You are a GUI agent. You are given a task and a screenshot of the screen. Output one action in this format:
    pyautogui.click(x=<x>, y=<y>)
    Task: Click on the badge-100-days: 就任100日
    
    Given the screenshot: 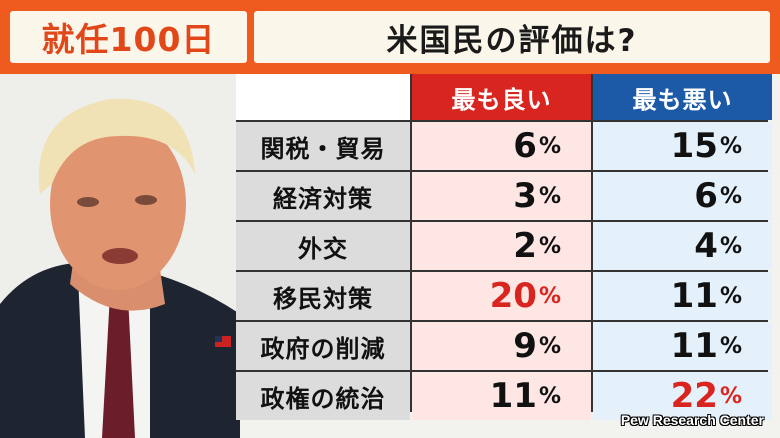 What is the action you would take?
    pyautogui.click(x=128, y=37)
    